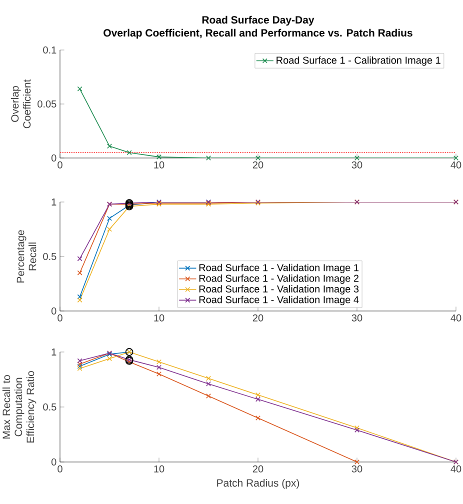 Image resolution: width=463 pixels, height=504 pixels. Describe the element at coordinates (20, 103) in the screenshot. I see `y-axis-title: Overlap Coefficient` at that location.